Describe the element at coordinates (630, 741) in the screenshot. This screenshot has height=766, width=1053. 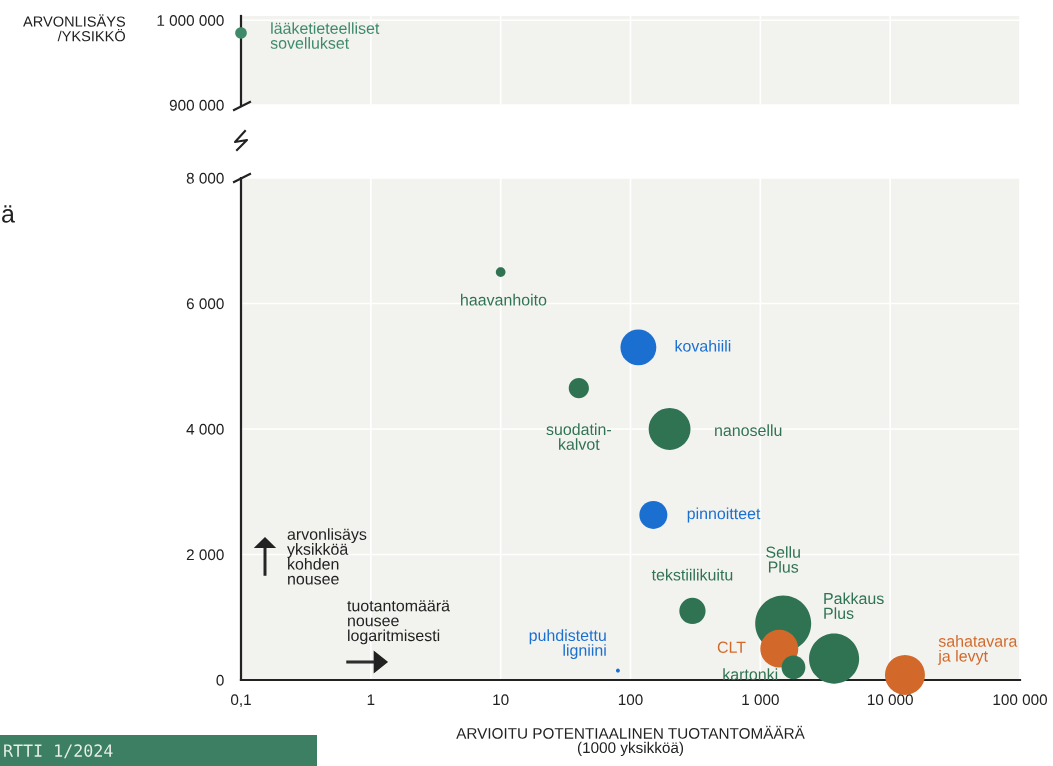
I see `x-axis-title: ARVIOITU POTENTIAALINEN TUOTANTOMÄÄRÄ (1000 yksikköä)` at that location.